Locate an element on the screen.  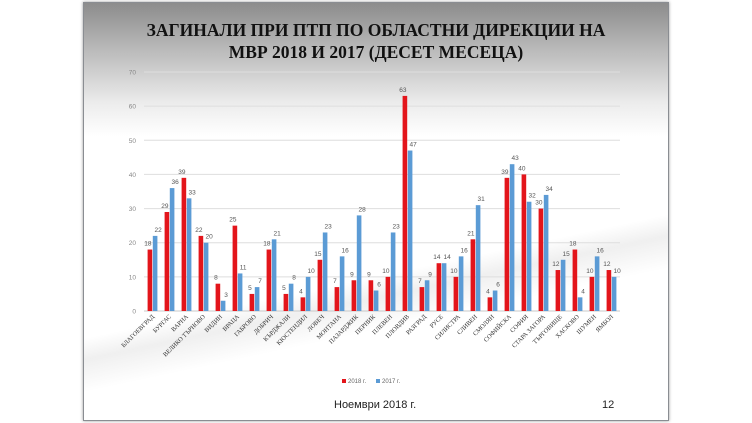
page-number: 12 is located at coordinates (608, 405).